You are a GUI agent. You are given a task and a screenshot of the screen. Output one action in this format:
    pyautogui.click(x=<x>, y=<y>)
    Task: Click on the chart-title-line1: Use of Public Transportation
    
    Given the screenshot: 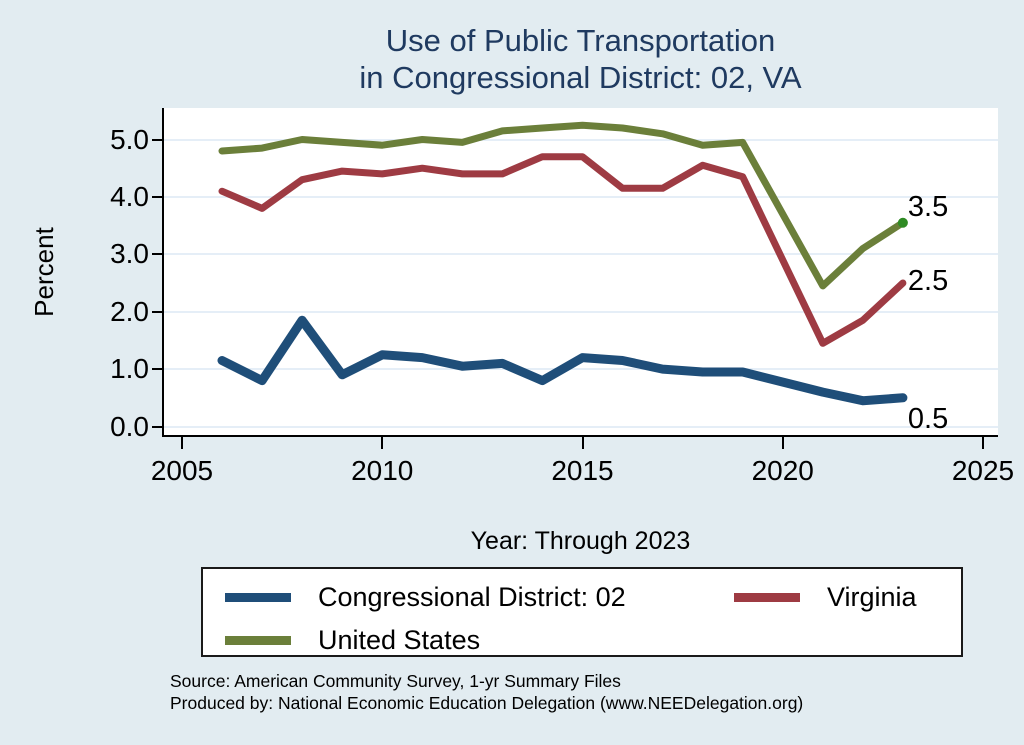 What is the action you would take?
    pyautogui.click(x=580, y=40)
    